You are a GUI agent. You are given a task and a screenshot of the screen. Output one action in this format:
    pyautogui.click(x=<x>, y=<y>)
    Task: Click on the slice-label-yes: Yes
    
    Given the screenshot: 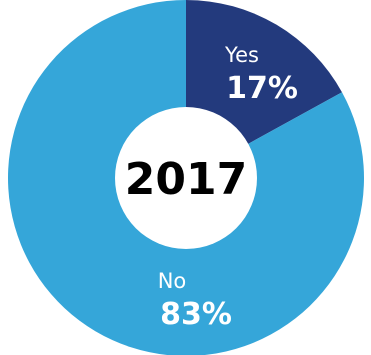 What is the action you would take?
    pyautogui.click(x=241, y=55)
    